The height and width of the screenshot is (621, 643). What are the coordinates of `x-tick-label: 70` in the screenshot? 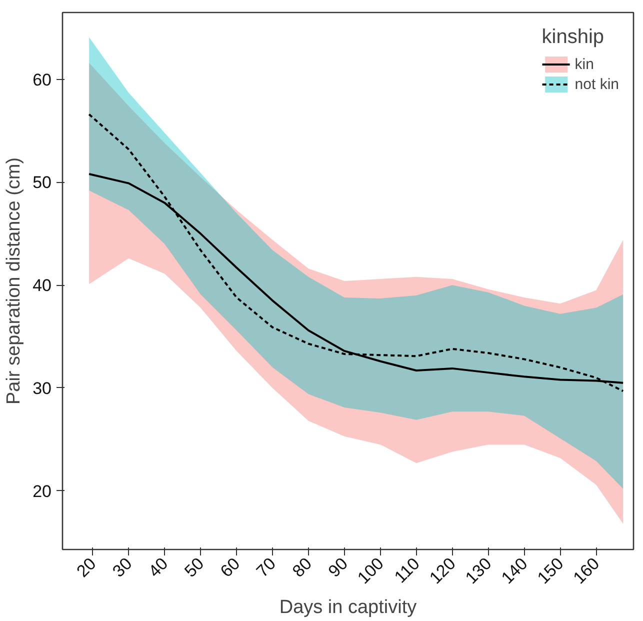 It's located at (266, 567).